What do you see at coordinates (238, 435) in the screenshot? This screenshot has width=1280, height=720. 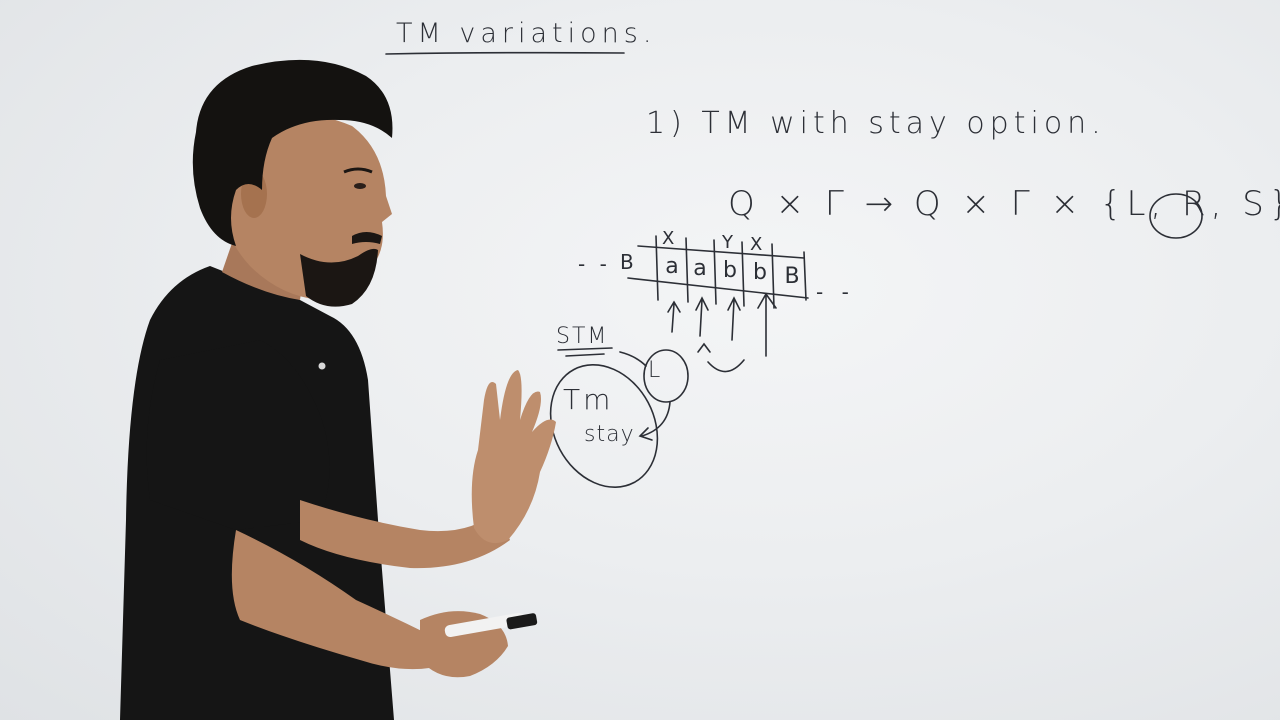 I see `presenter-sleeve` at bounding box center [238, 435].